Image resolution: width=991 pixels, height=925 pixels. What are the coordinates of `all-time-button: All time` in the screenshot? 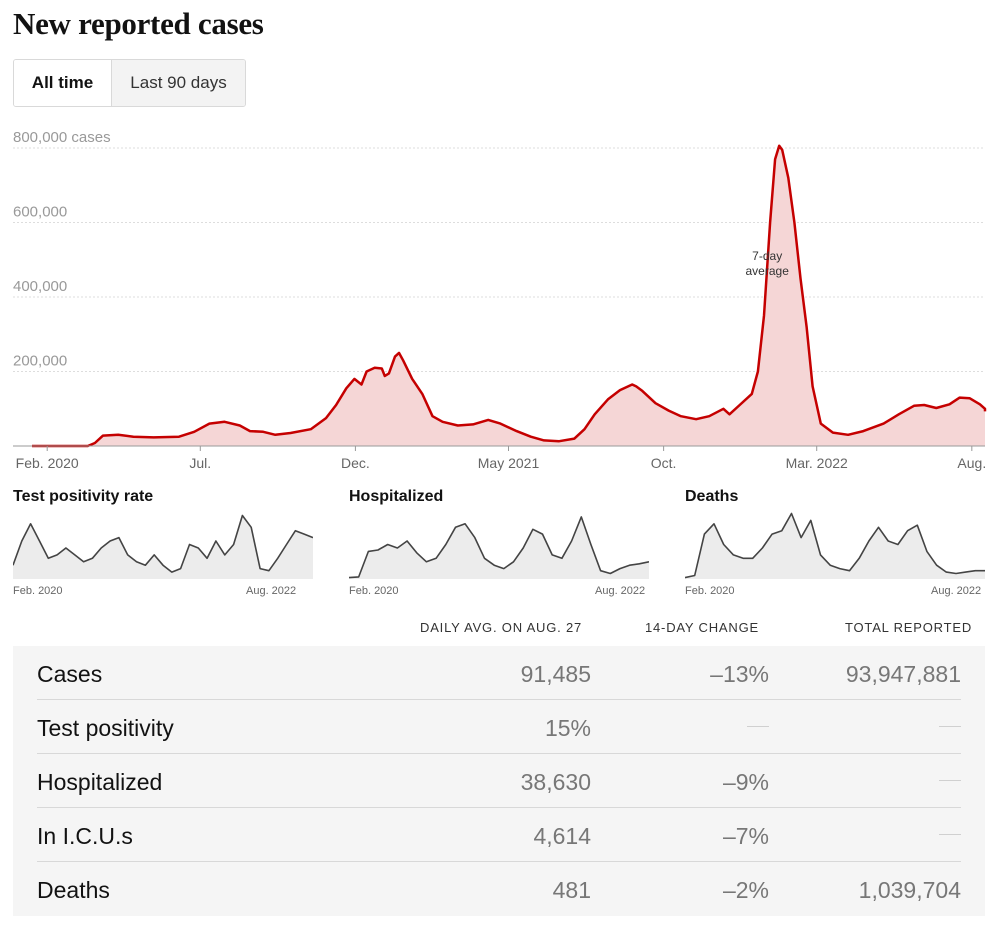 It's located at (63, 83).